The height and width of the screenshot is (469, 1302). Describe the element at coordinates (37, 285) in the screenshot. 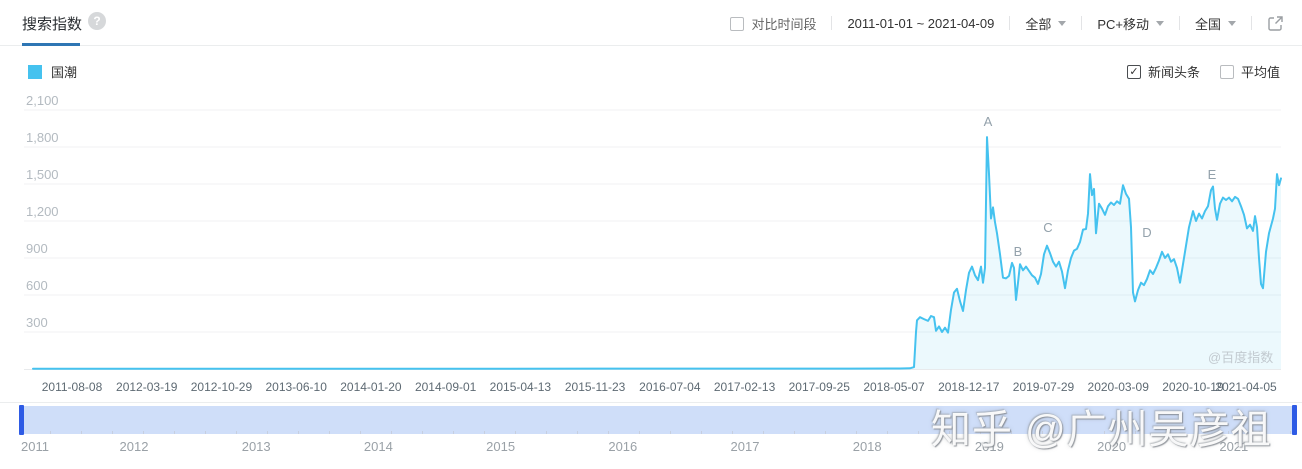

I see `y-tick-label: 600` at that location.